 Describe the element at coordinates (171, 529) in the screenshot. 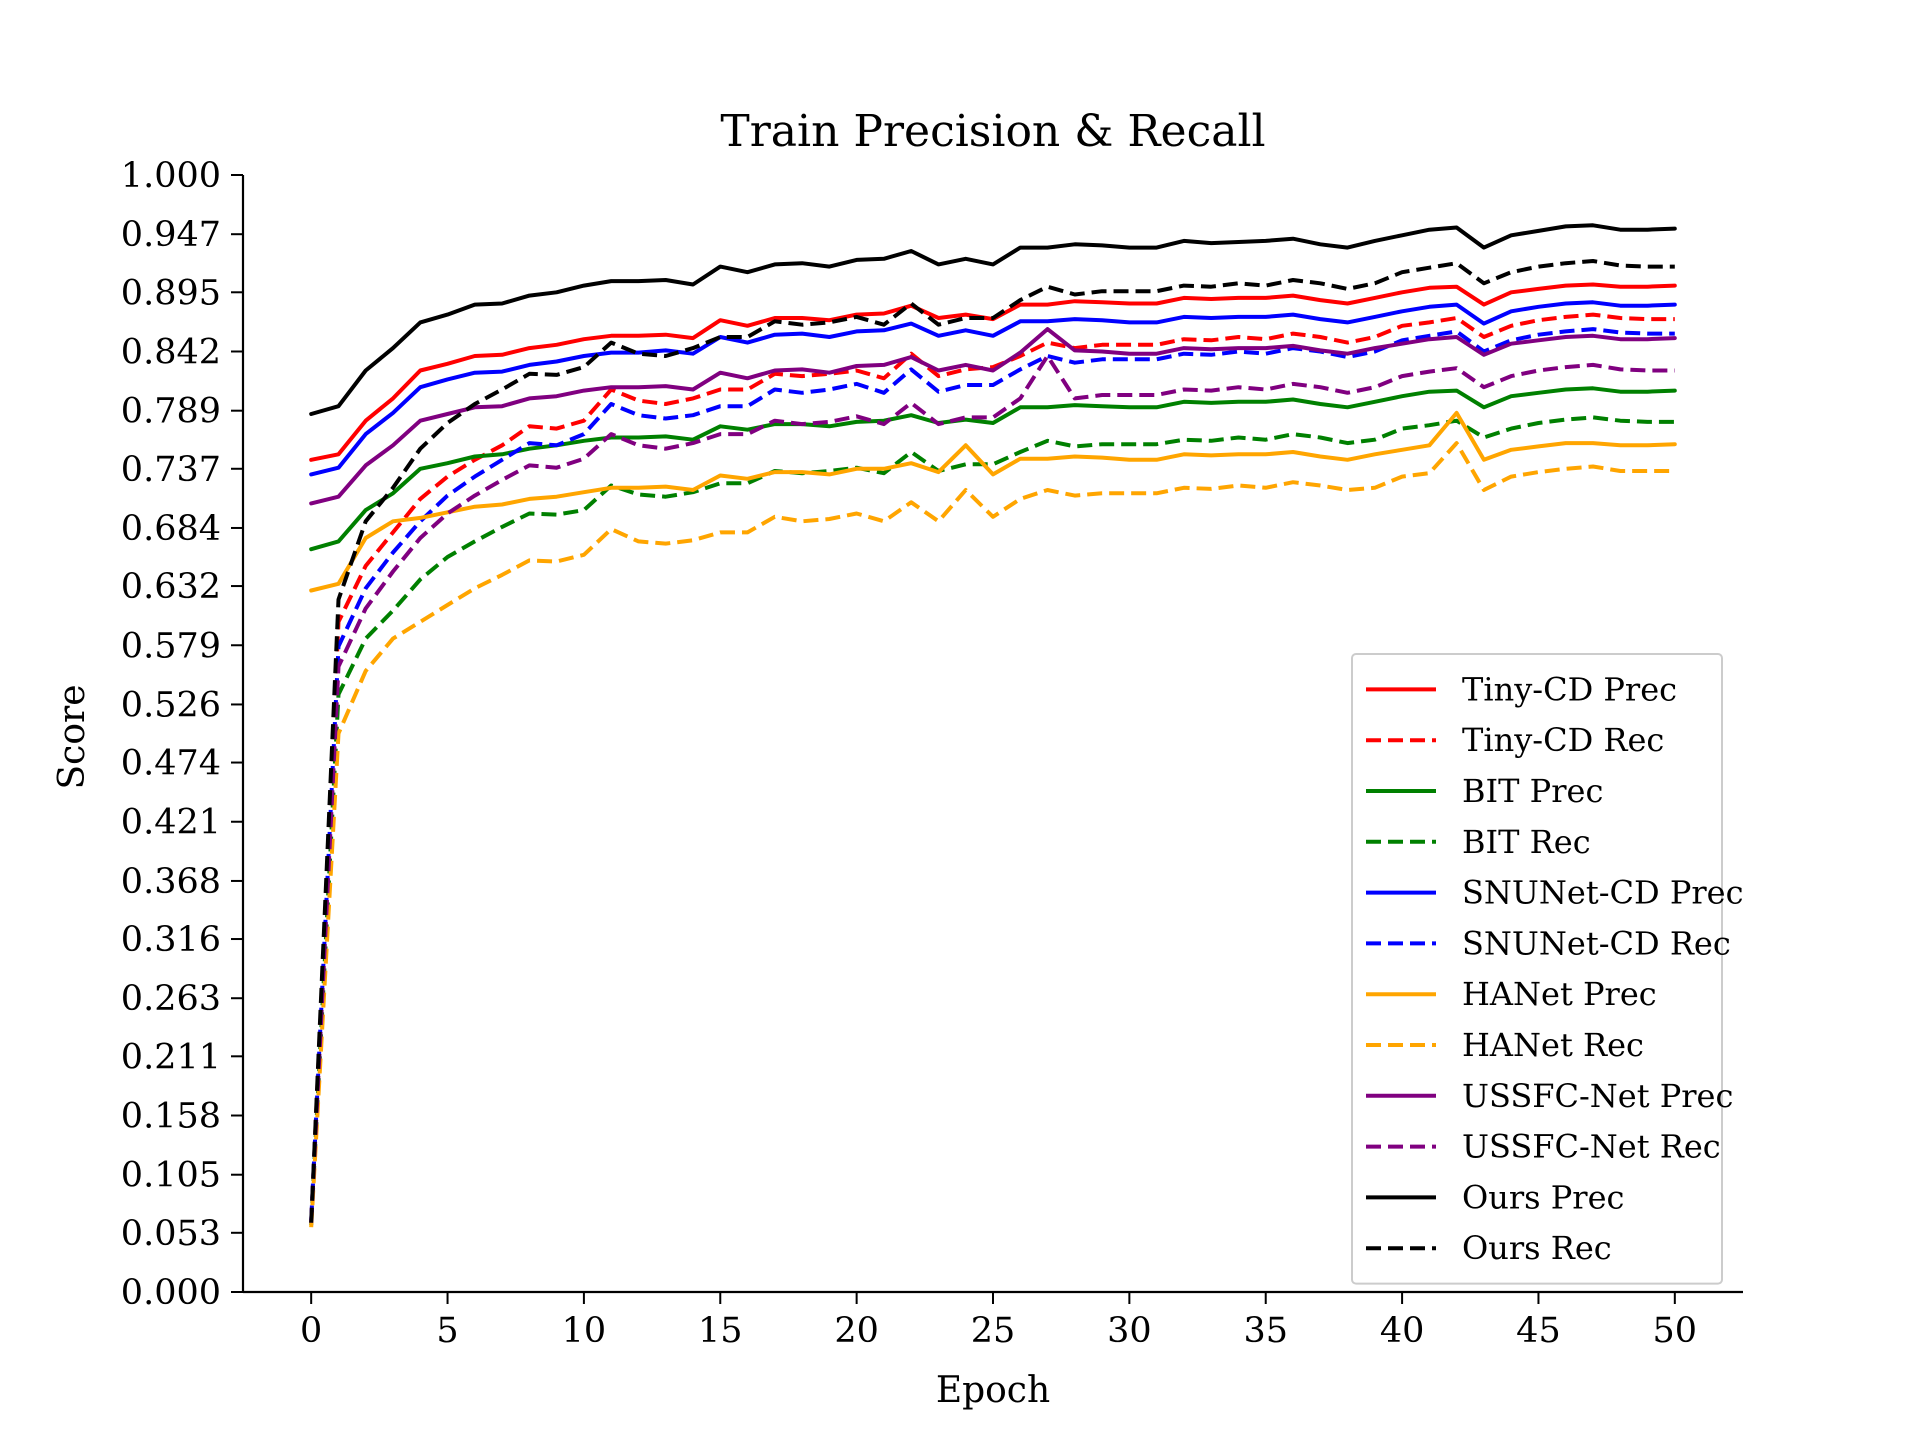

I see `y-tick-label: 0.684` at that location.